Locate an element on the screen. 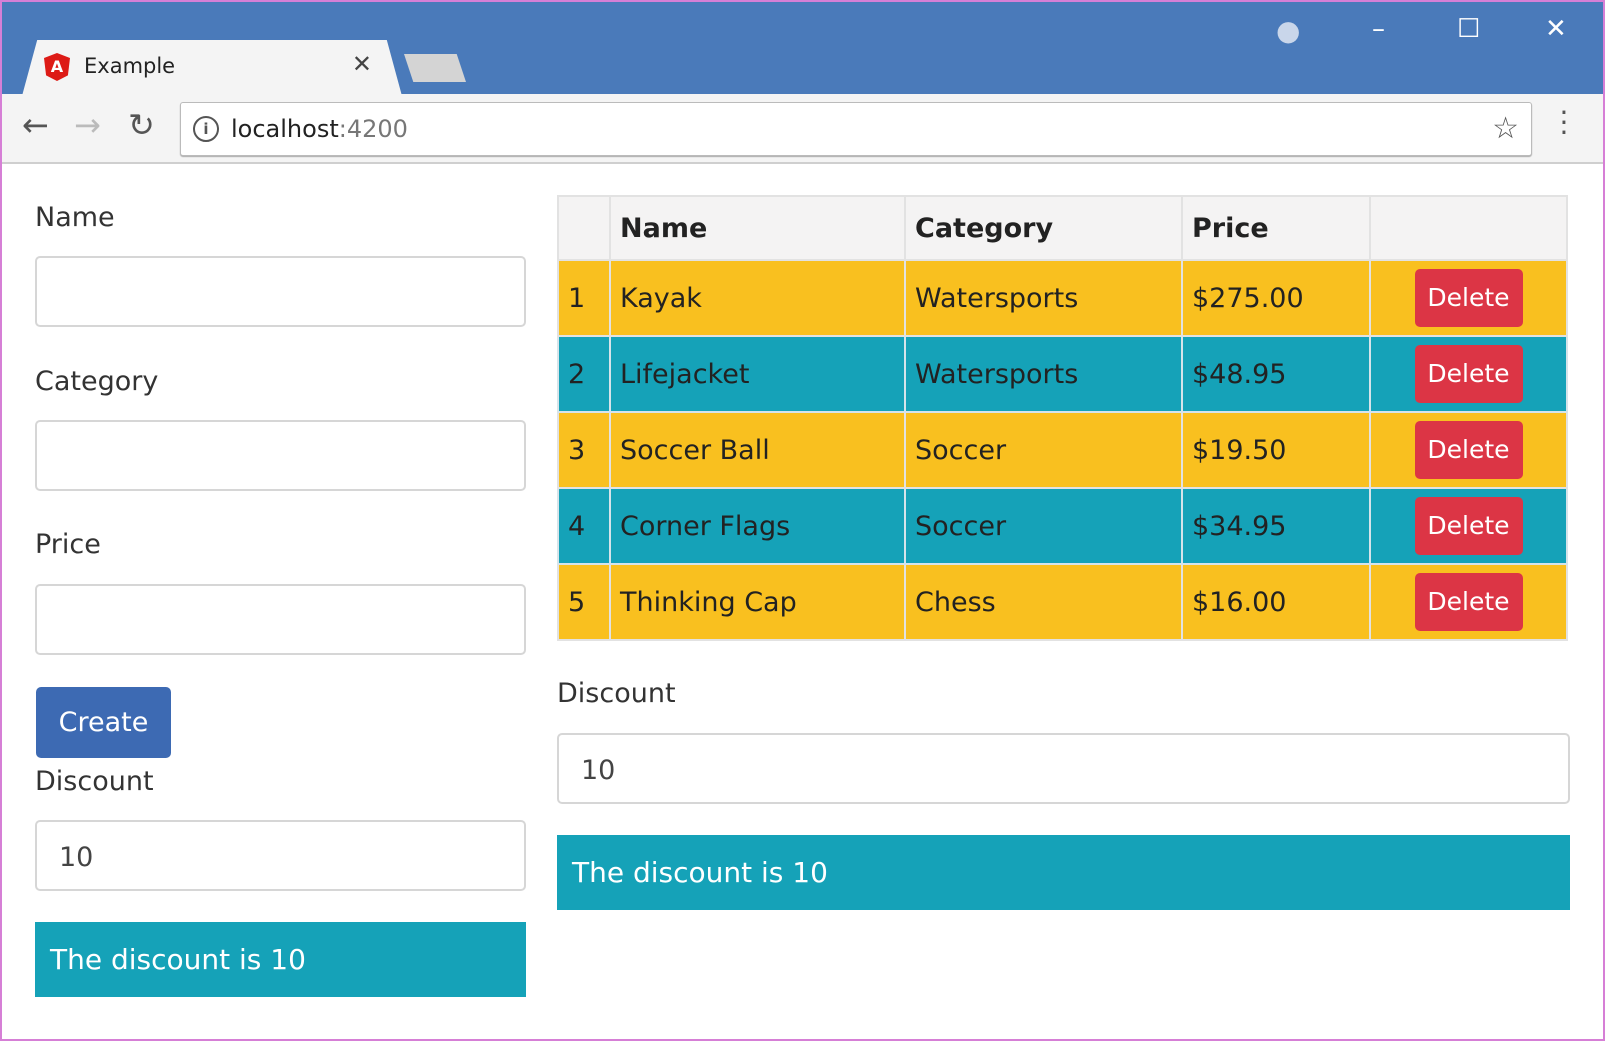 This screenshot has width=1605, height=1041. create-button: Create is located at coordinates (103, 722).